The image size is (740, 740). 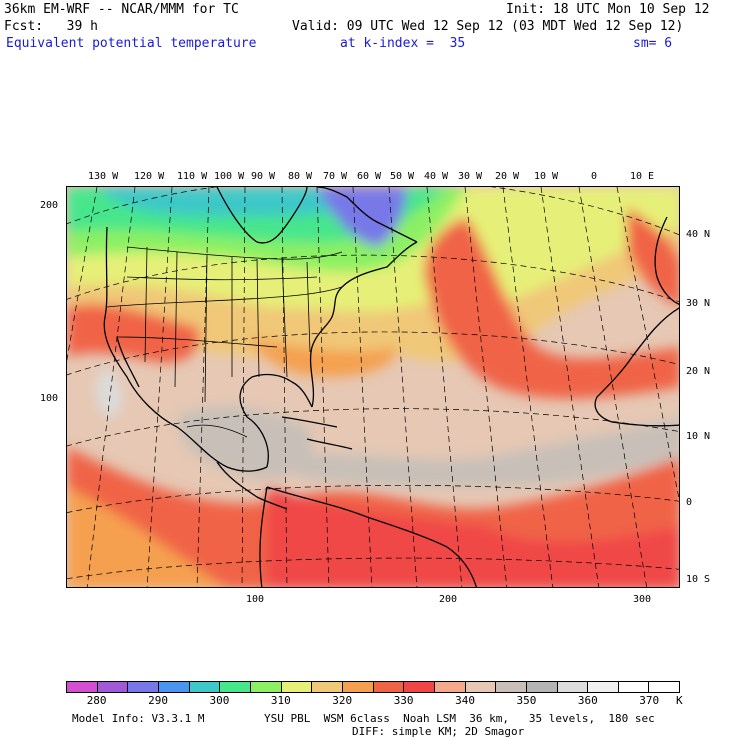 What do you see at coordinates (49, 205) in the screenshot?
I see `left-tick-200: 200` at bounding box center [49, 205].